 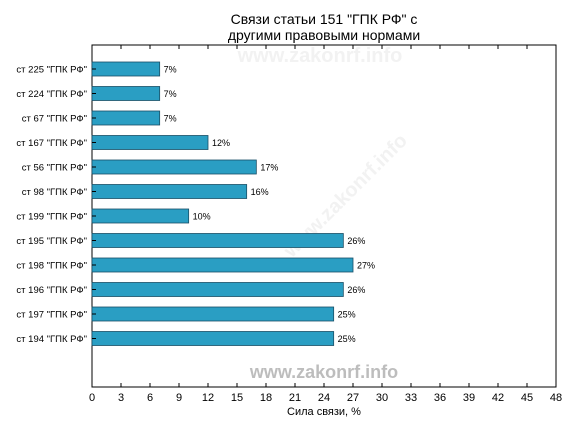 What do you see at coordinates (353, 398) in the screenshot?
I see `x-tick-label: 27` at bounding box center [353, 398].